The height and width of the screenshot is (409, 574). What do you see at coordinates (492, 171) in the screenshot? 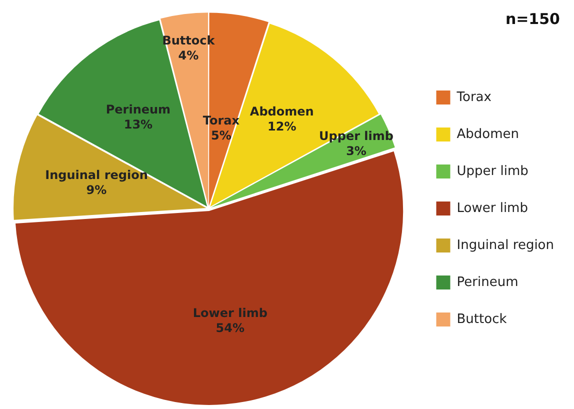
I see `legend-label: Upper limb` at bounding box center [492, 171].